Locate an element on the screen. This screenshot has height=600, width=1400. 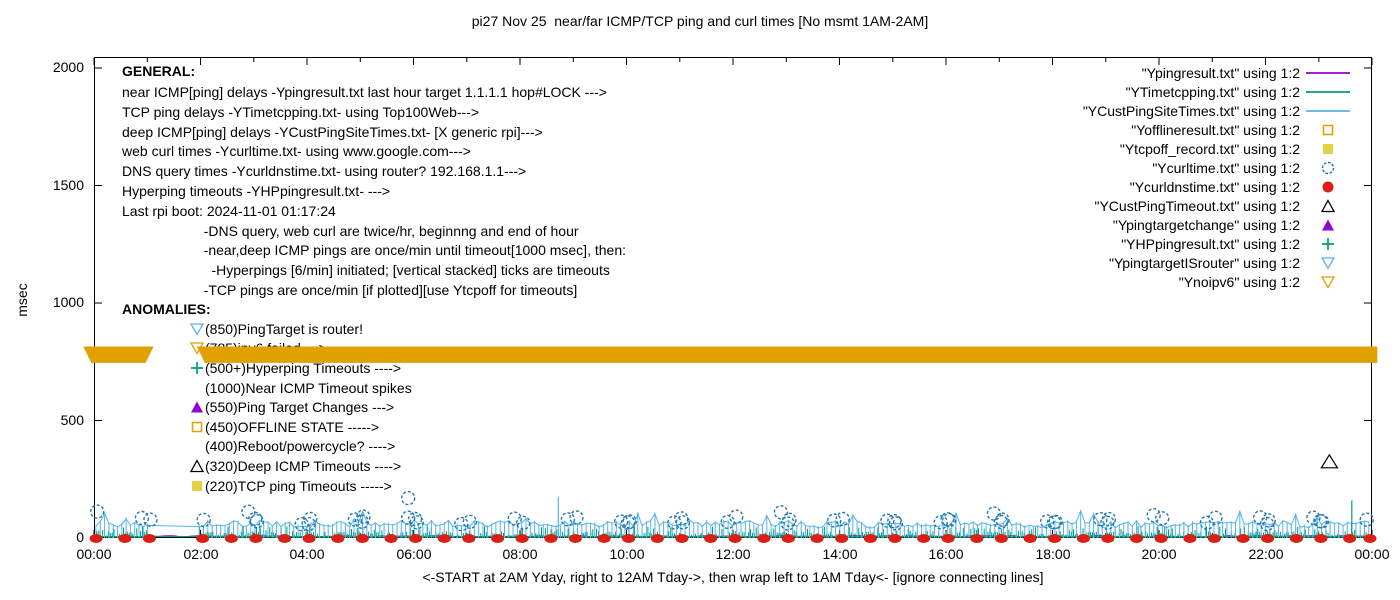
anomaly-item: (550)Ping Target Changes ---> is located at coordinates (300, 407).